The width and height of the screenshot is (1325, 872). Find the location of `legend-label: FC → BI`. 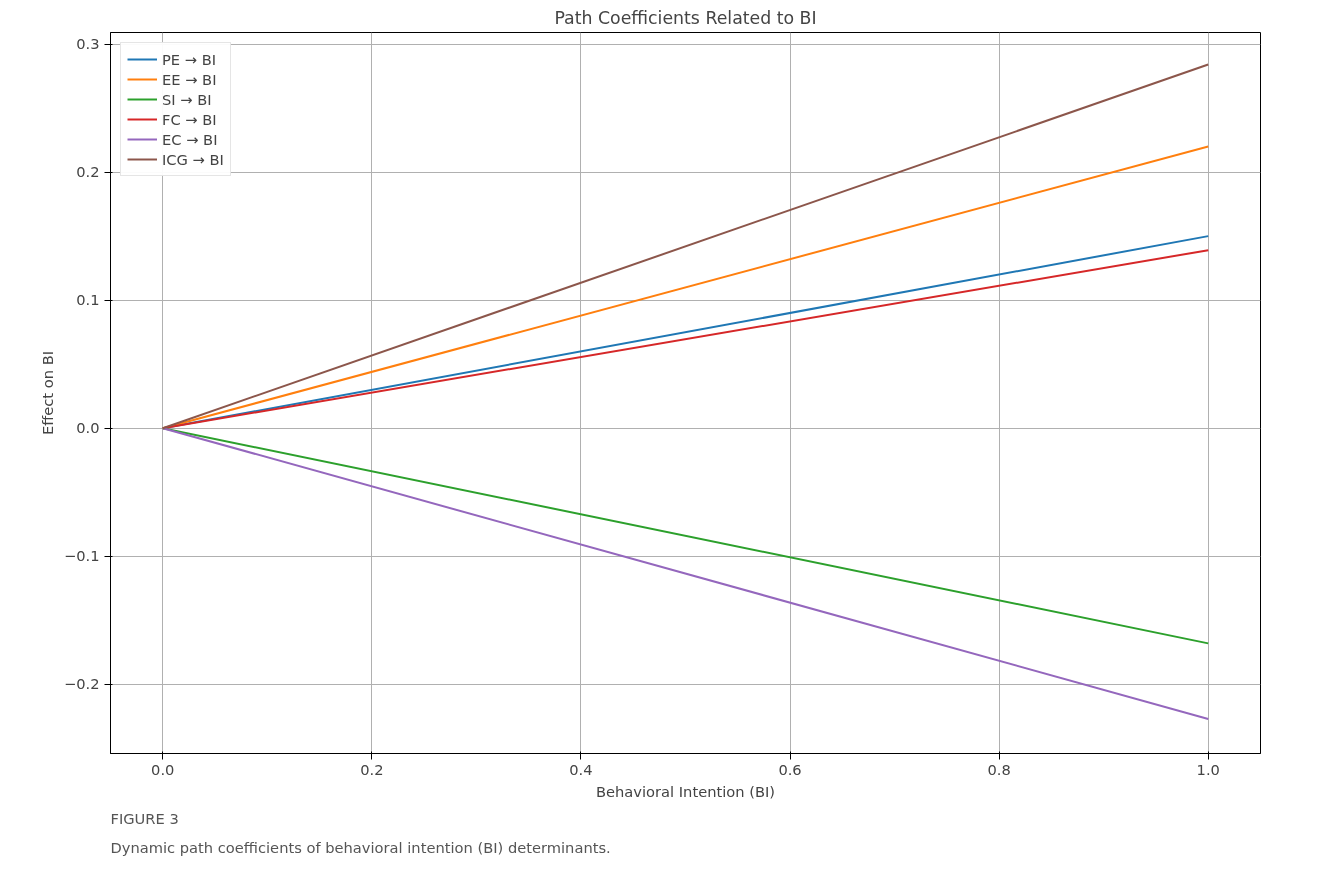

legend-label: FC → BI is located at coordinates (189, 119).